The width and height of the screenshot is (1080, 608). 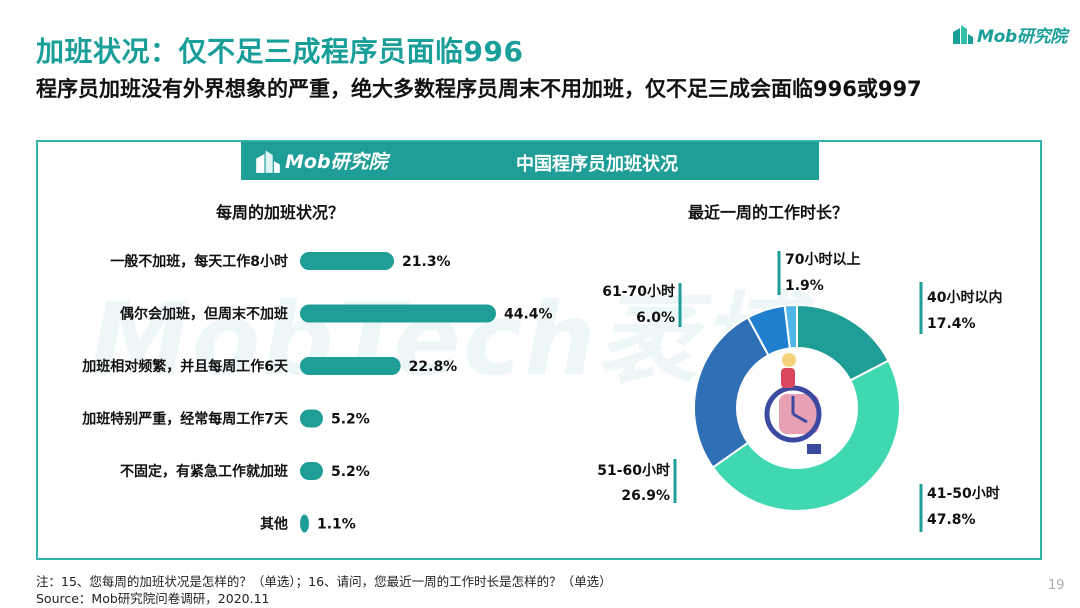 What do you see at coordinates (797, 408) in the screenshot?
I see `clock-person-illustration` at bounding box center [797, 408].